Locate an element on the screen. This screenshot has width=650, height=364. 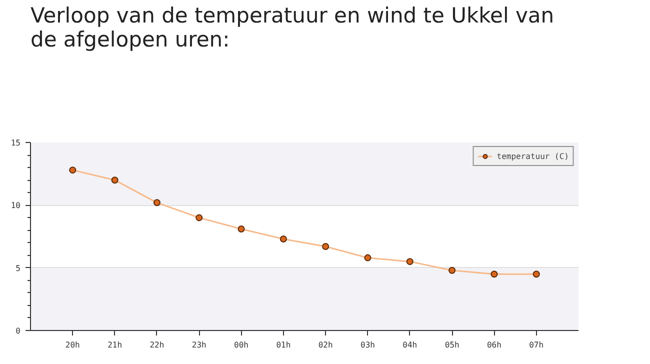
x-tick-label: 03h is located at coordinates (368, 345).